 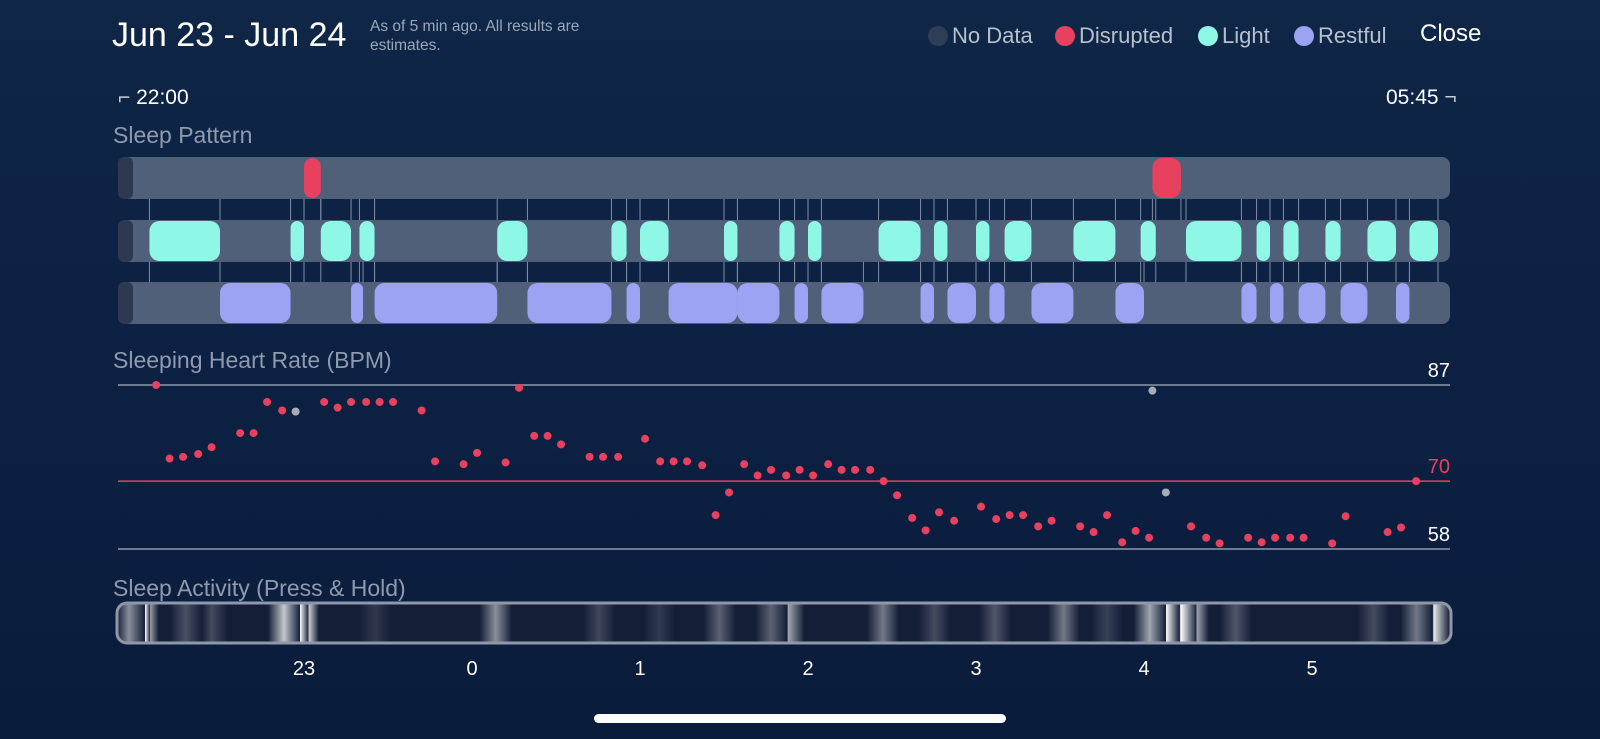 What do you see at coordinates (1114, 36) in the screenshot?
I see `legend-item-disrupted: Disrupted` at bounding box center [1114, 36].